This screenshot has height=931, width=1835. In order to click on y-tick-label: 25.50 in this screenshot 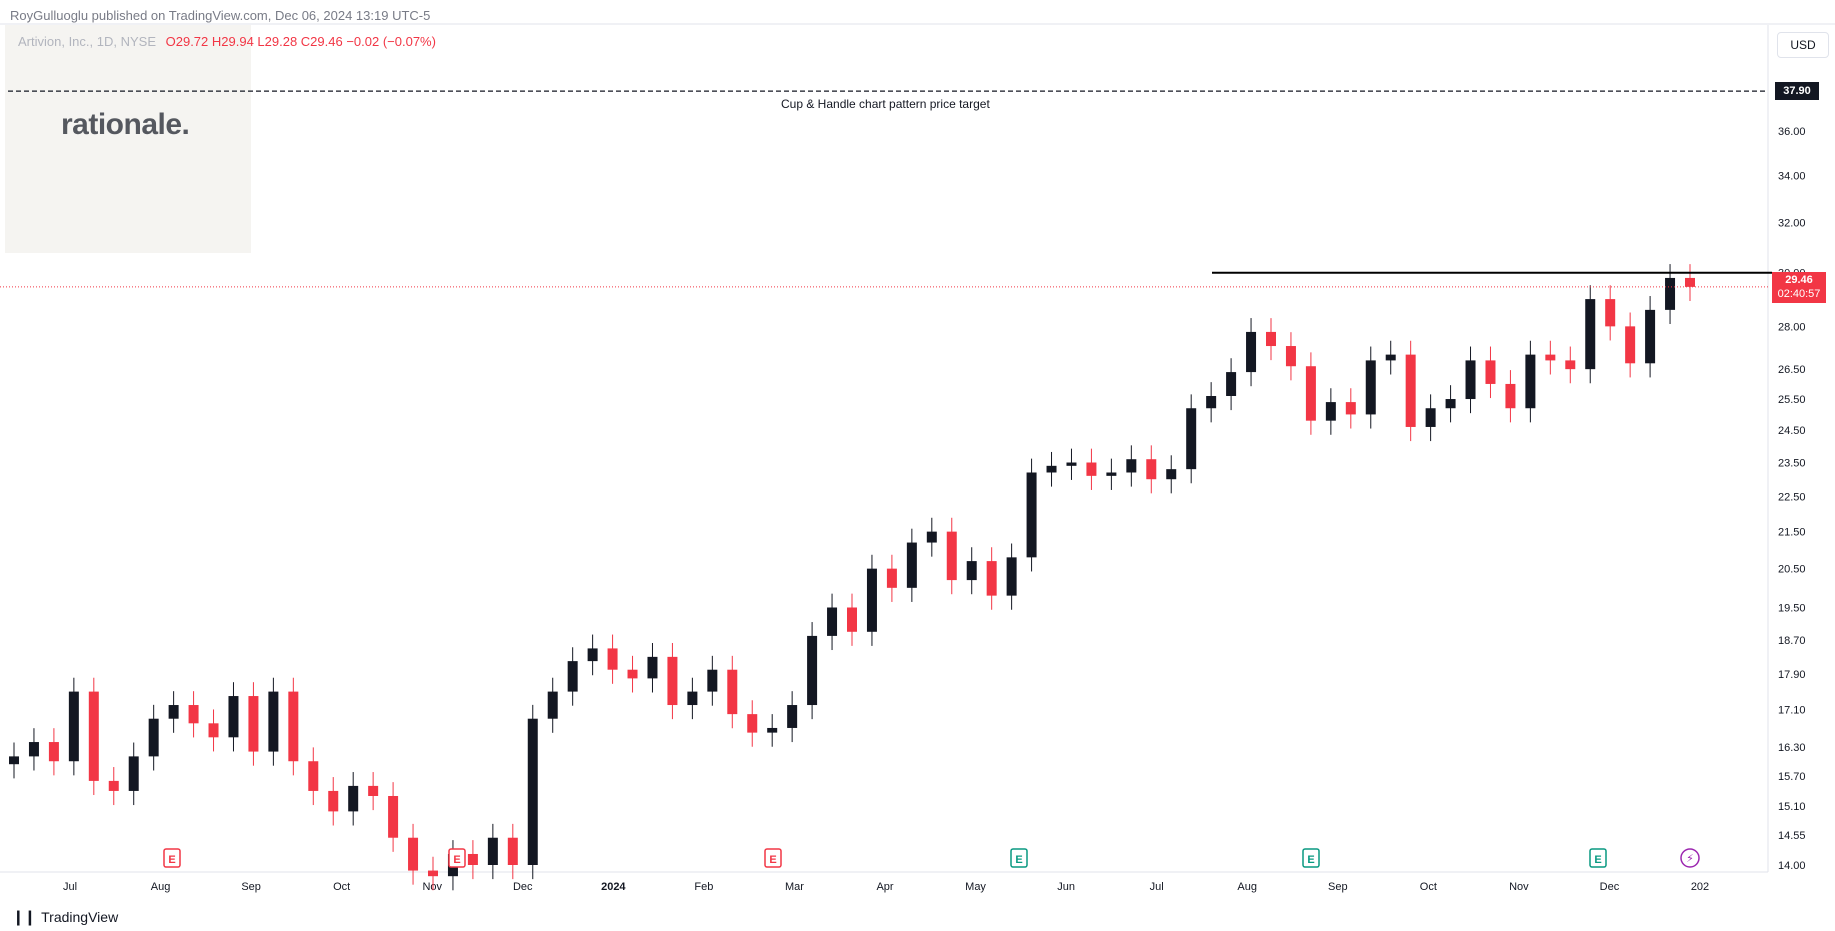, I will do `click(1792, 400)`.